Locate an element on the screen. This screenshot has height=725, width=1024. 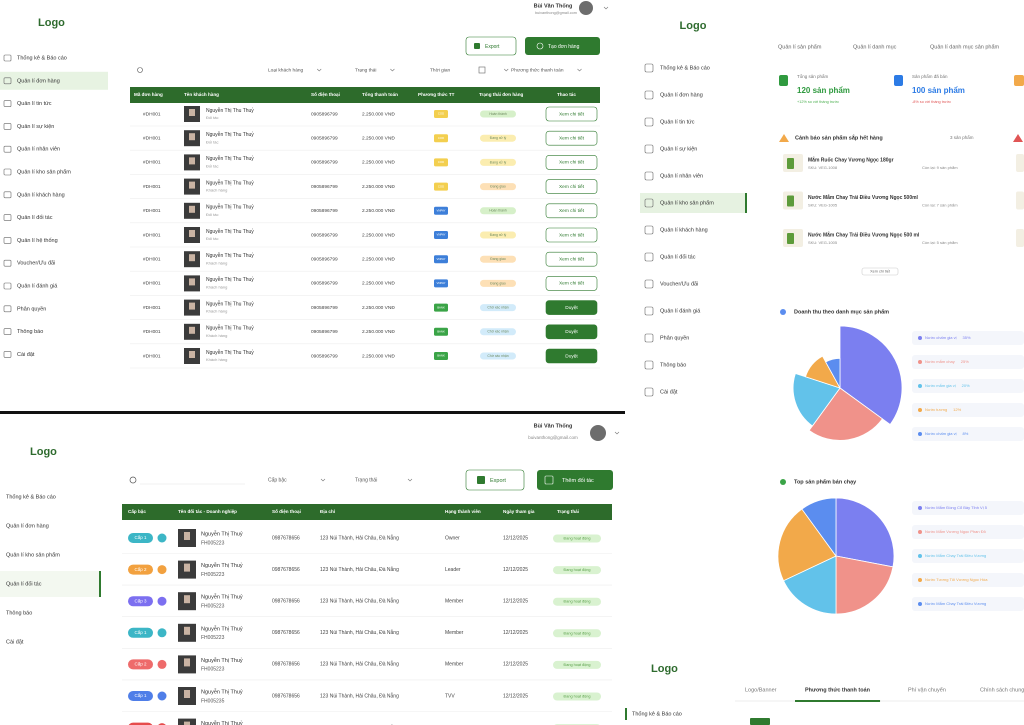
create-label: Tạo đơn hàng is located at coordinates (564, 47).